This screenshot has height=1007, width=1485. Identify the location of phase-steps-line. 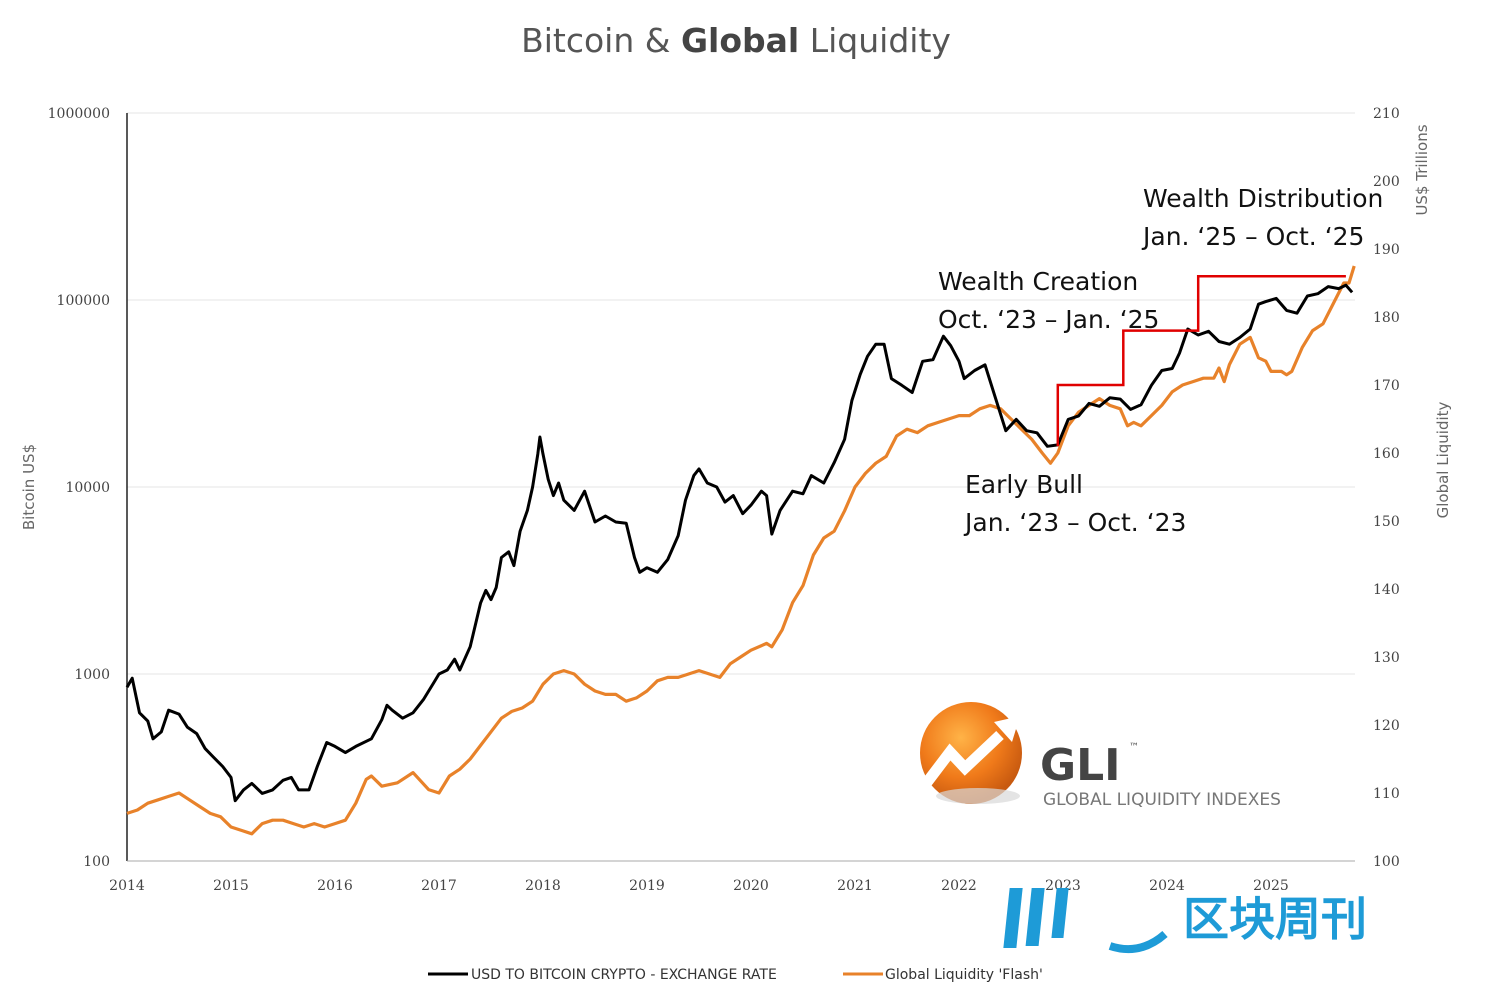
(1201, 360).